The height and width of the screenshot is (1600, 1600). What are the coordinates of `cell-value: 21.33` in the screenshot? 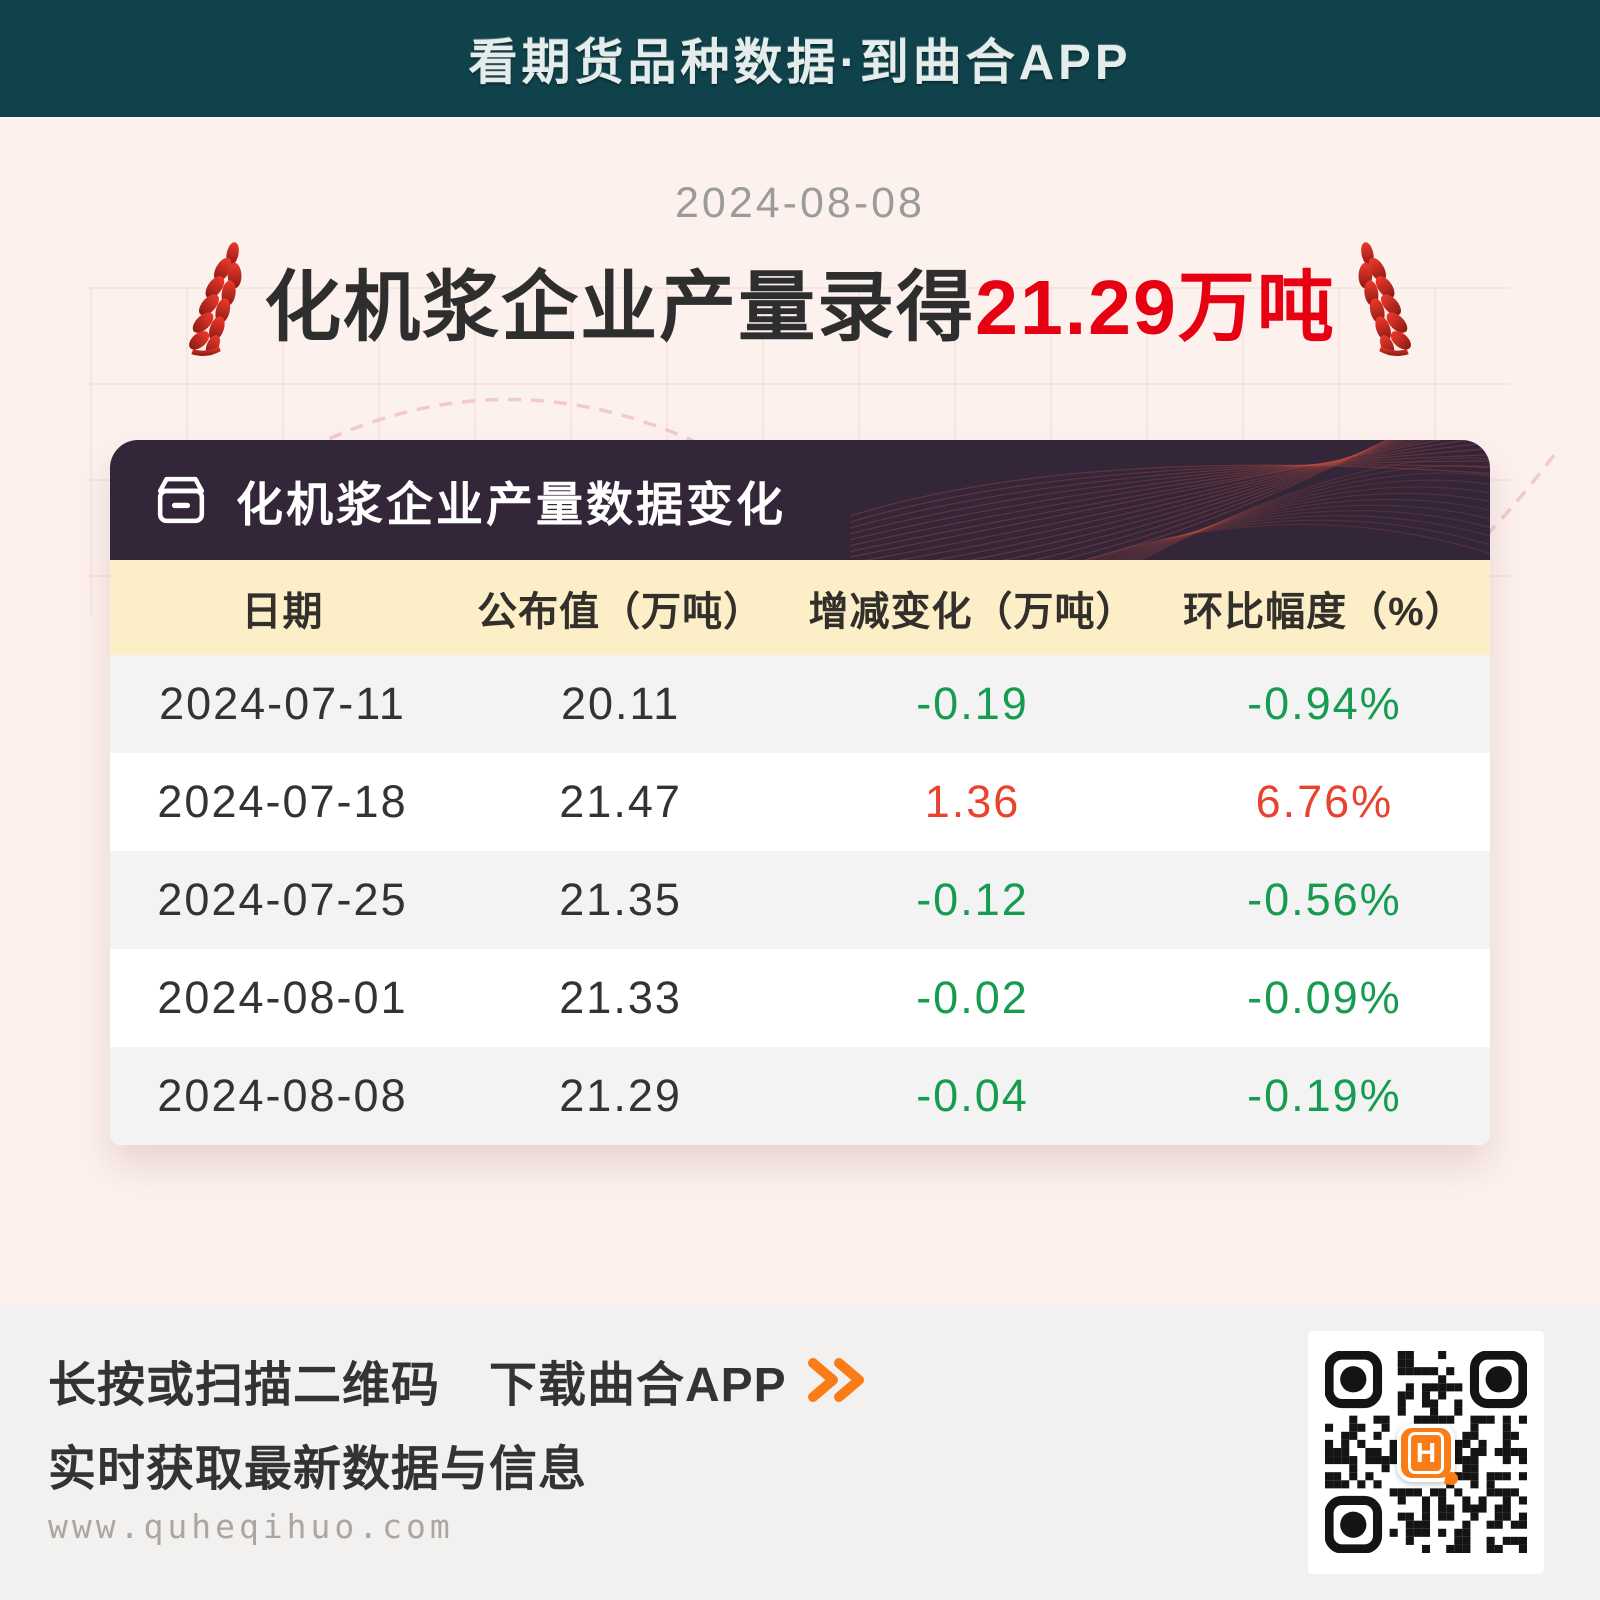 It's located at (620, 997).